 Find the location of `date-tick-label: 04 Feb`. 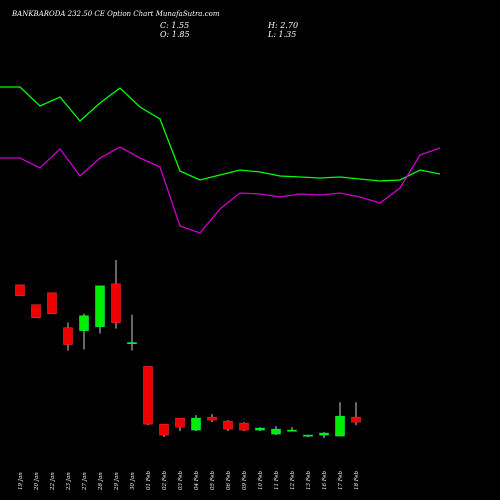

date-tick-label: 04 Feb is located at coordinates (197, 480).